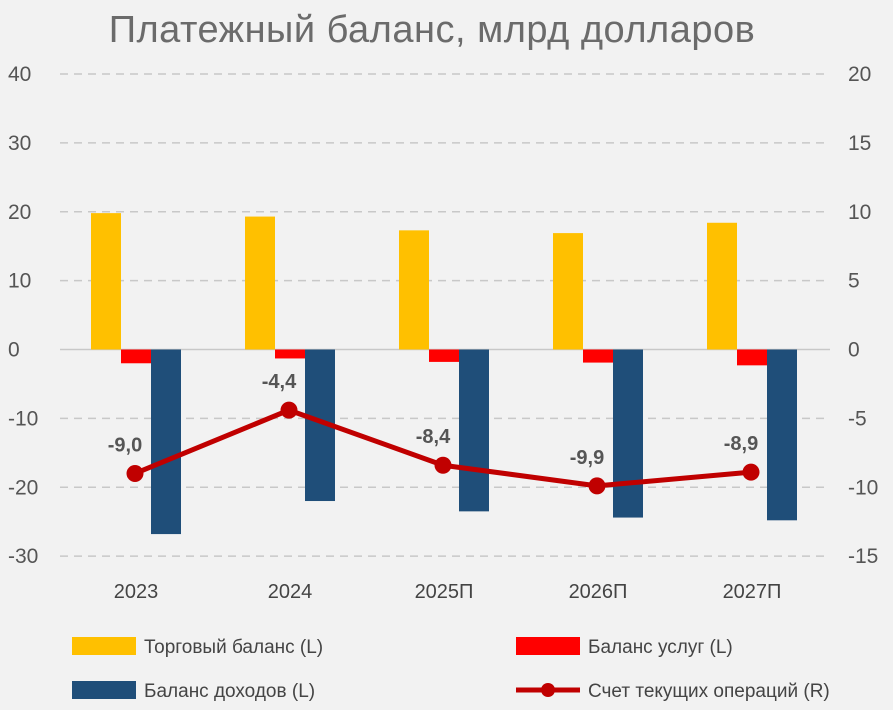  I want to click on x-category-label: 2026П, so click(598, 592).